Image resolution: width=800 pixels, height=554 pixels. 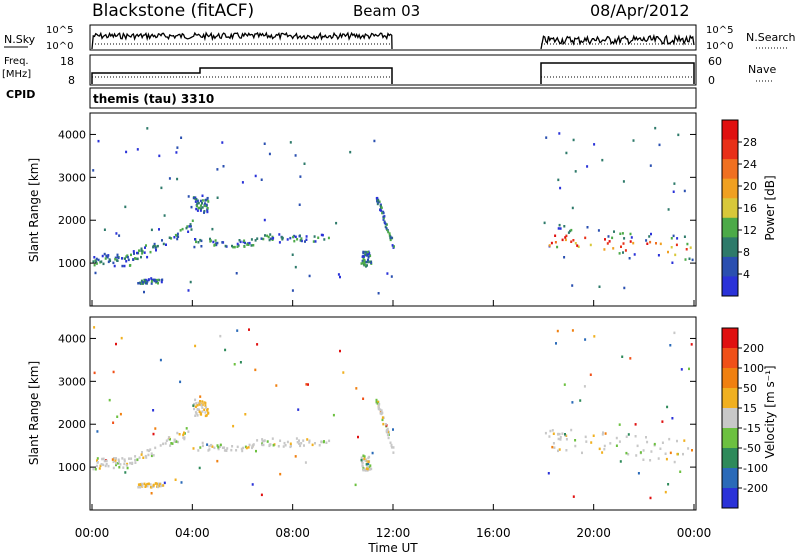 What do you see at coordinates (755, 488) in the screenshot?
I see `colorbar-label-7: -200` at bounding box center [755, 488].